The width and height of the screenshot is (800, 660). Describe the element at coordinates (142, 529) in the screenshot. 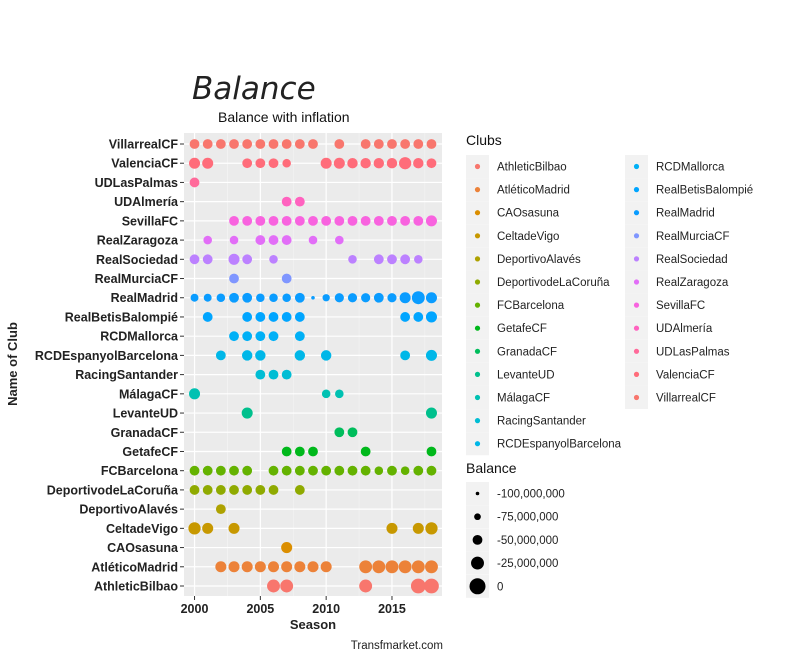

I see `y-tick-label: CeltadeVigo` at that location.